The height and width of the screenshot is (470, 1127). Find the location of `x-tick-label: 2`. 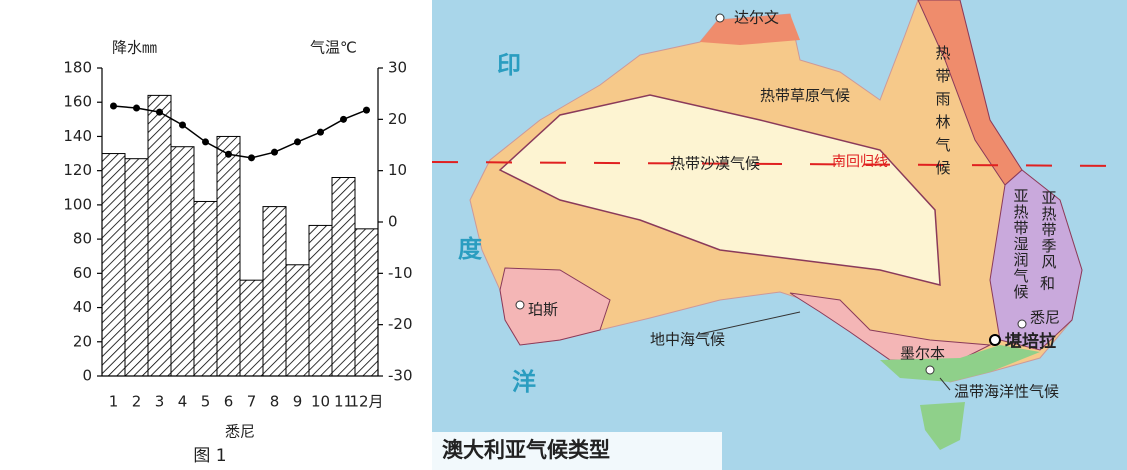

x-tick-label: 2 is located at coordinates (137, 402).